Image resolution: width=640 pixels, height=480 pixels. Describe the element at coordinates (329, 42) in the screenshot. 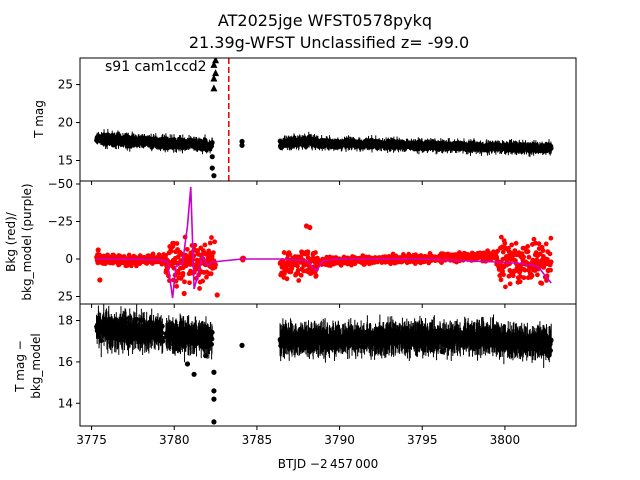

I see `chart-title-line2: 21.39g-WFST Unclassified z= -99.0` at that location.